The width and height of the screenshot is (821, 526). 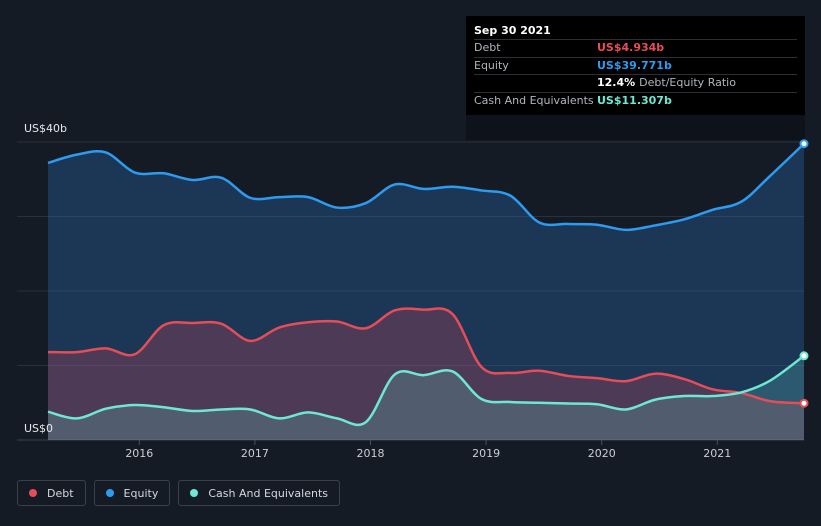 What do you see at coordinates (616, 82) in the screenshot?
I see `tooltip-ratio-value: 12.4%` at bounding box center [616, 82].